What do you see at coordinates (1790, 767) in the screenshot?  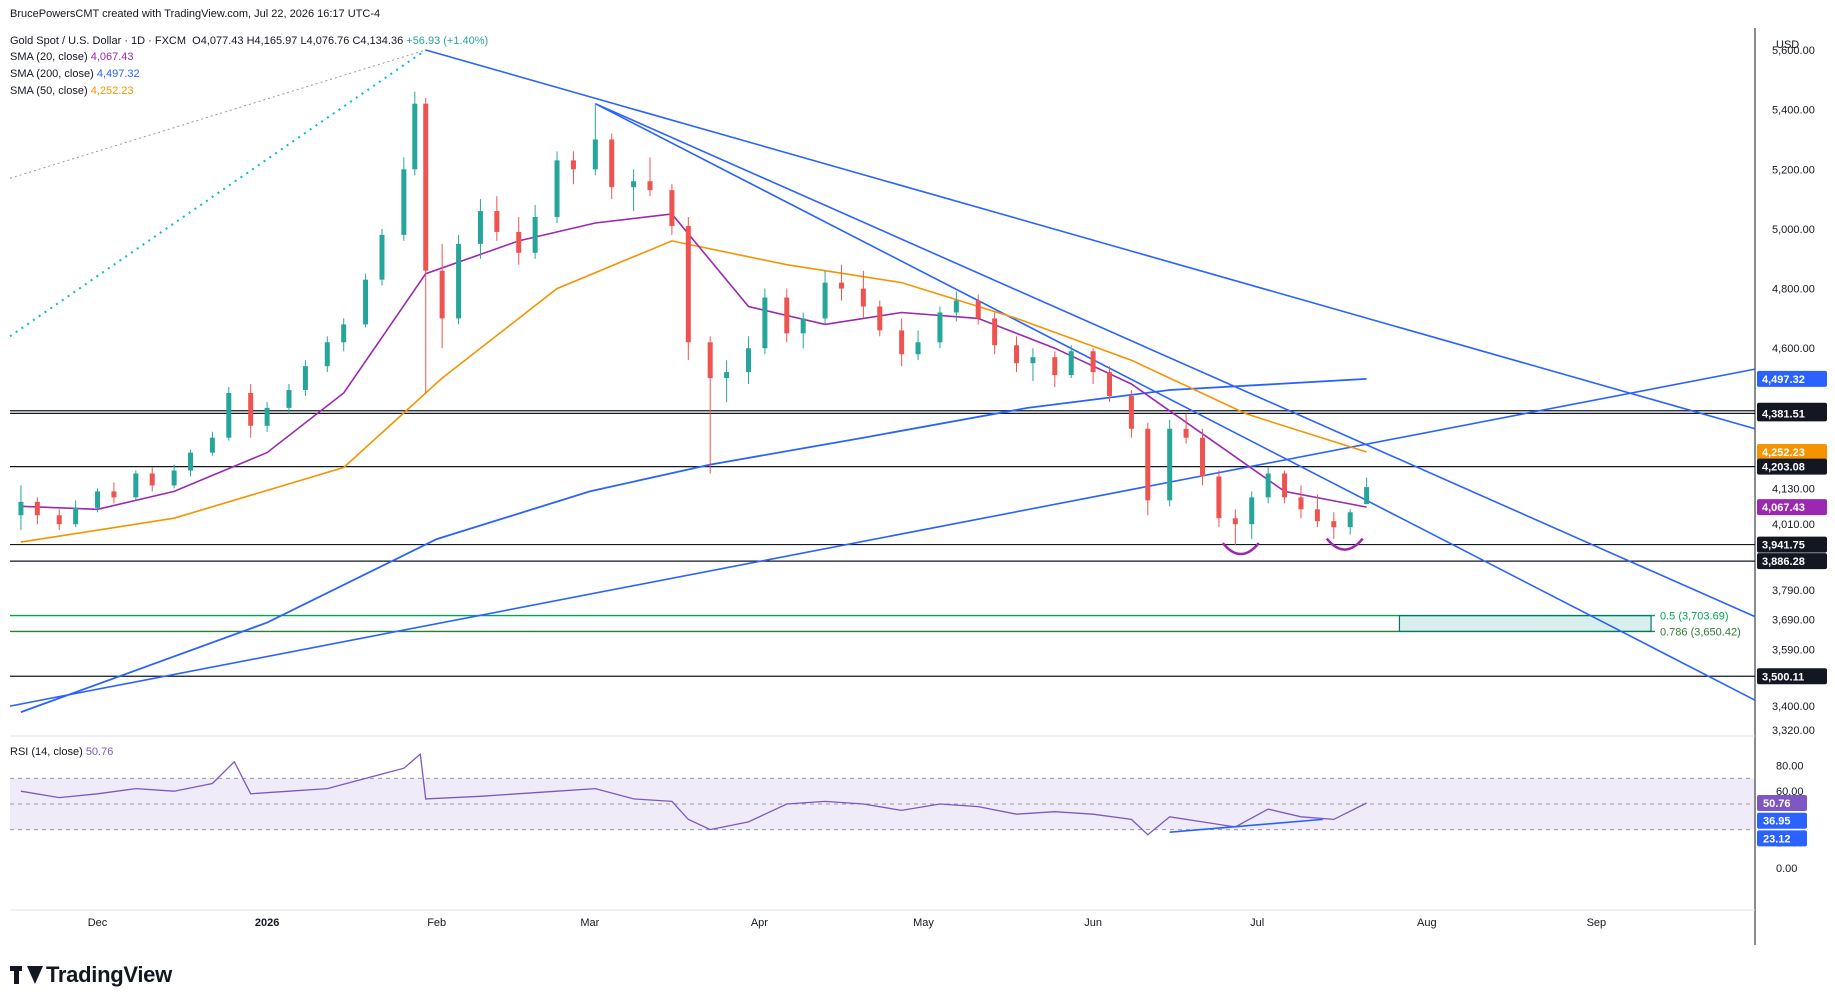 I see `rsi-y-tick-label: 80.00` at bounding box center [1790, 767].